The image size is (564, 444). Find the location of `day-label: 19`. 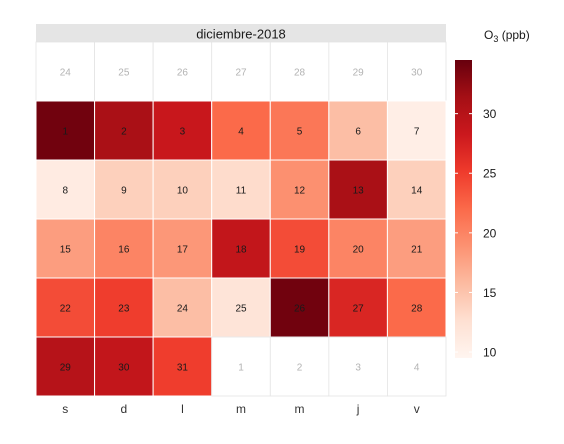

day-label: 19 is located at coordinates (300, 250).